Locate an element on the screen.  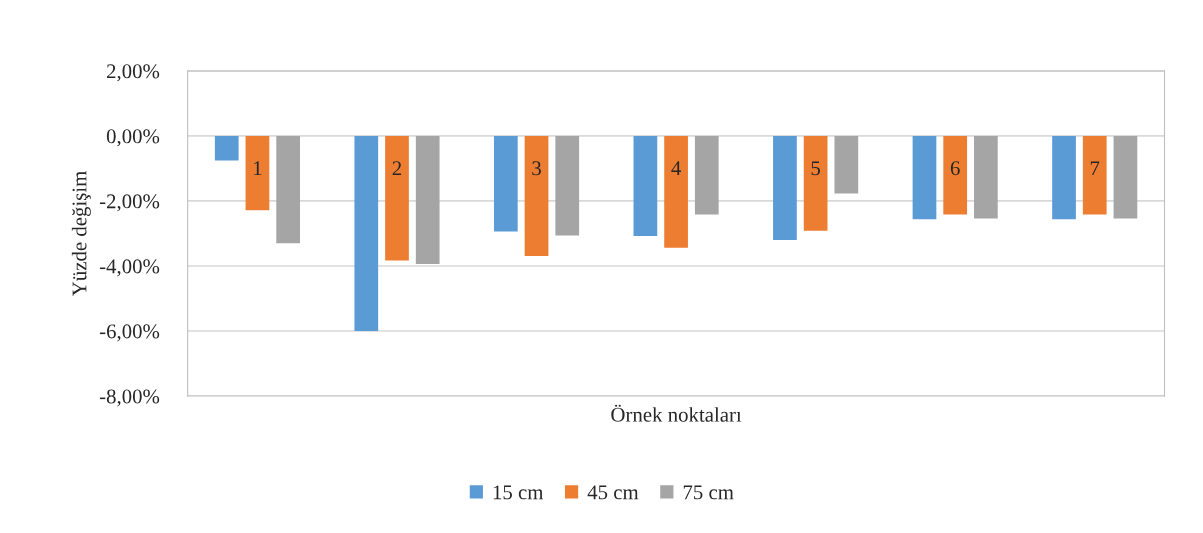
legend-label: 15 cm is located at coordinates (518, 492).